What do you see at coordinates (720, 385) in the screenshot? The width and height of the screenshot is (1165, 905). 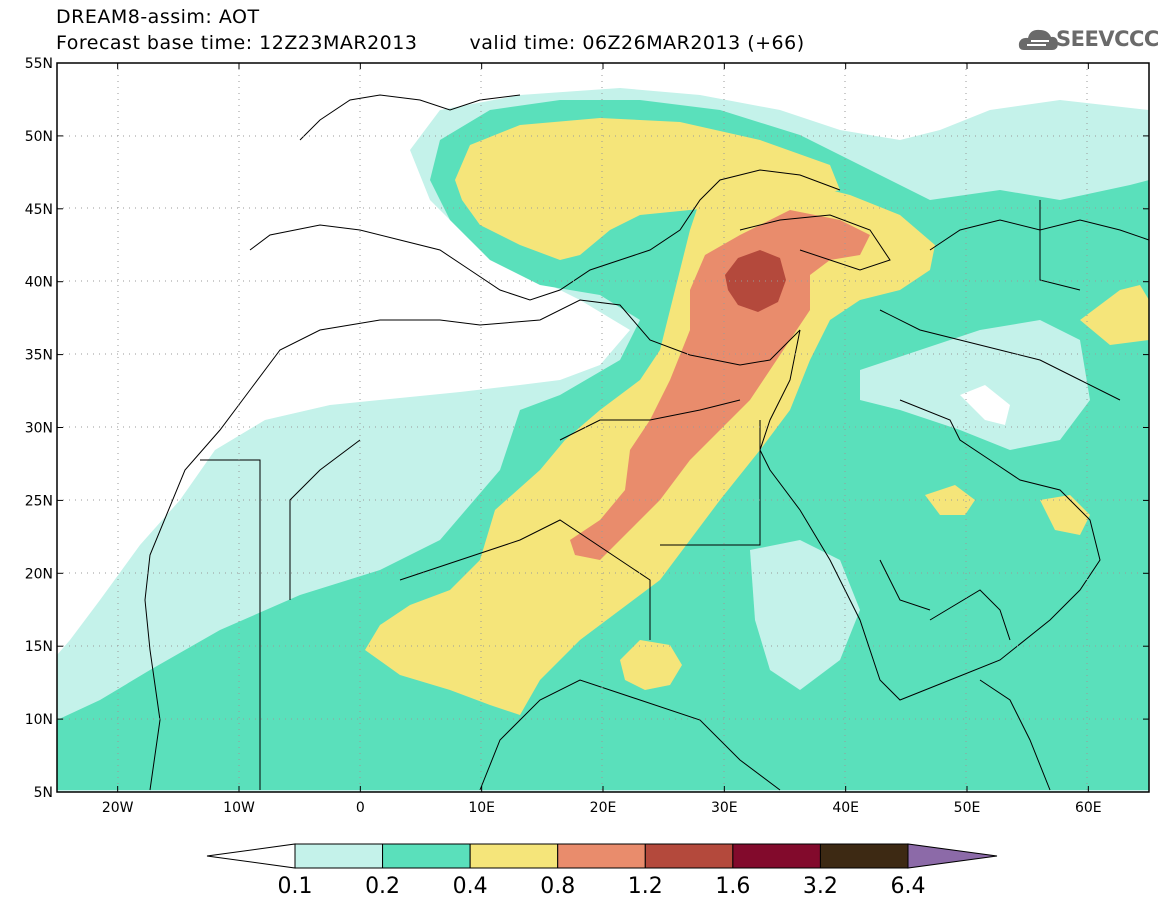 I see `contour-level-0.8` at bounding box center [720, 385].